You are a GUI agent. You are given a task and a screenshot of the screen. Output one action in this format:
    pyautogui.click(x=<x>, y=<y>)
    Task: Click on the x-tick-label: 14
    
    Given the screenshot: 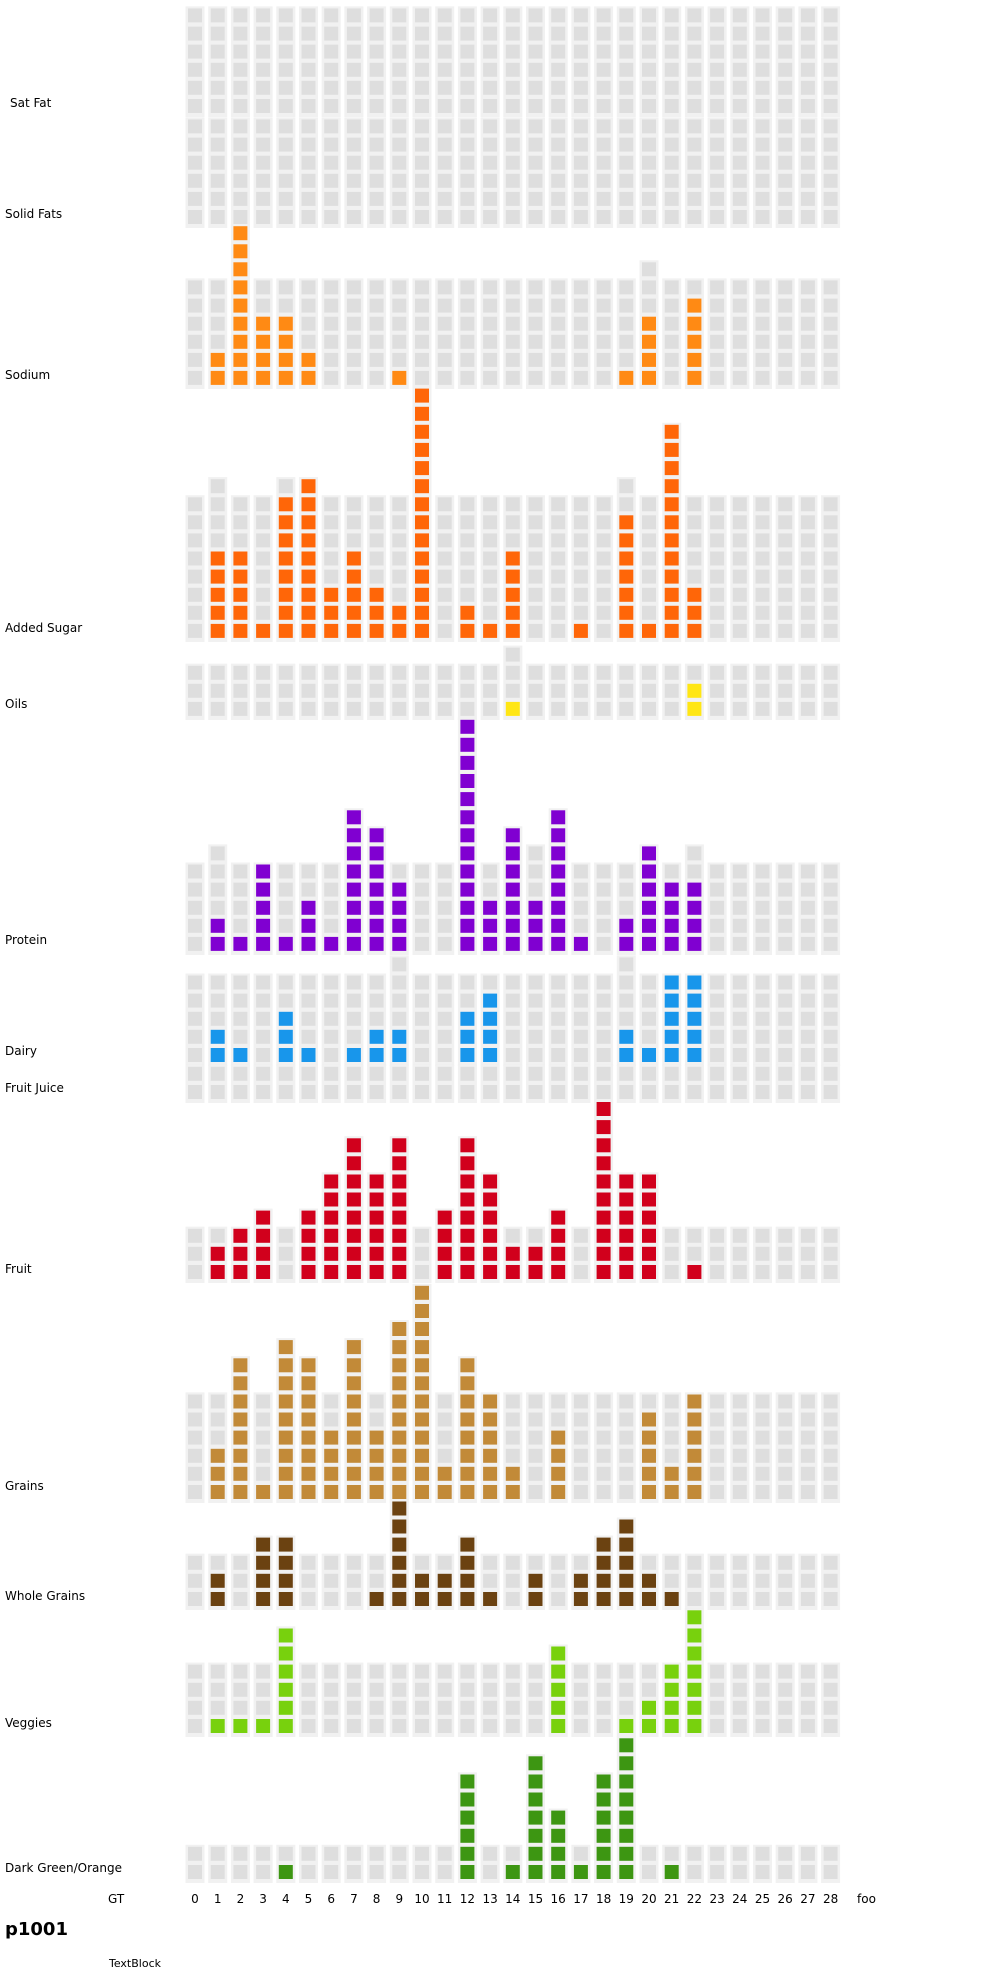 What is the action you would take?
    pyautogui.click(x=512, y=1899)
    